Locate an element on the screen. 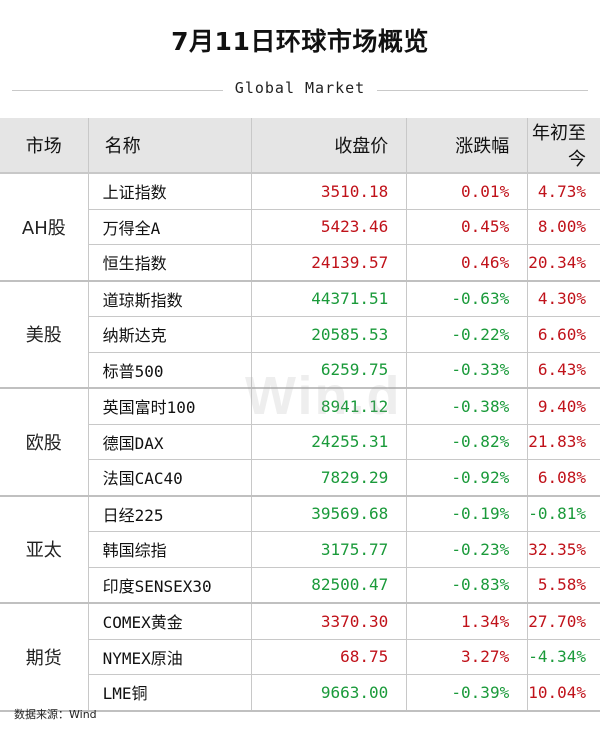  market-cell: 美股 is located at coordinates (44, 334).